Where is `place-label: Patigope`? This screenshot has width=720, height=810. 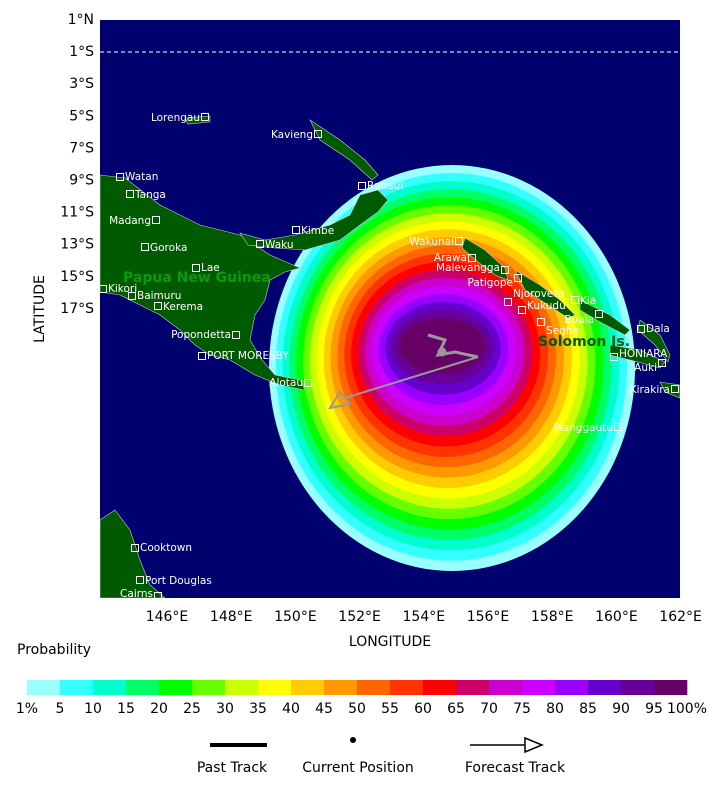
place-label: Patigope is located at coordinates (490, 283).